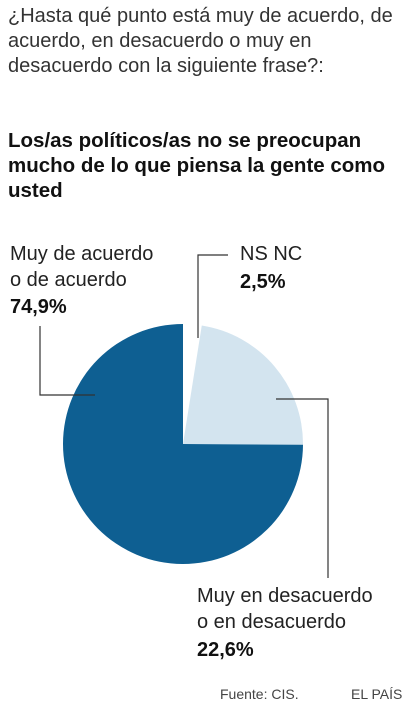 The width and height of the screenshot is (414, 708). I want to click on slice-label-muy-en-desacuerdo-line2: o en desacuerdo, so click(271, 622).